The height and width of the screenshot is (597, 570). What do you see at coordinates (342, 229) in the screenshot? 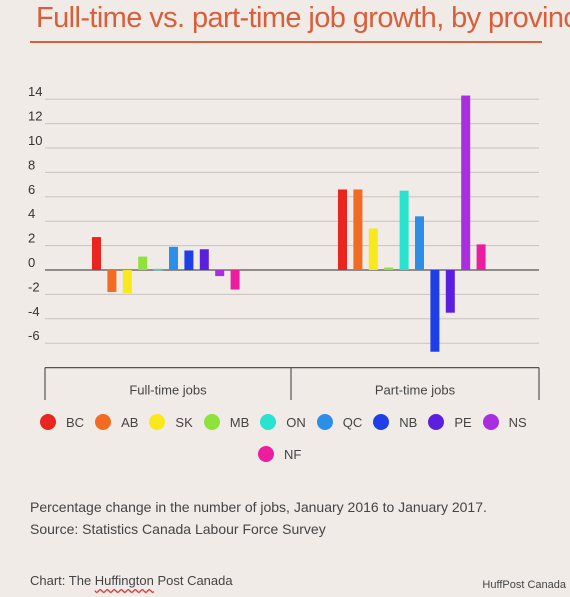
I see `bar-bc-part-time` at bounding box center [342, 229].